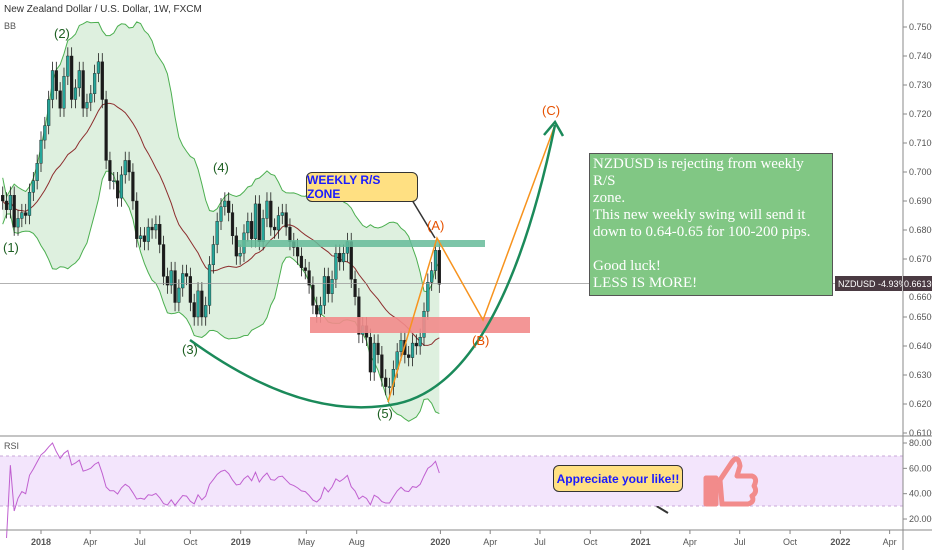  Describe the element at coordinates (917, 283) in the screenshot. I see `last-price-label: 0.66130` at that location.